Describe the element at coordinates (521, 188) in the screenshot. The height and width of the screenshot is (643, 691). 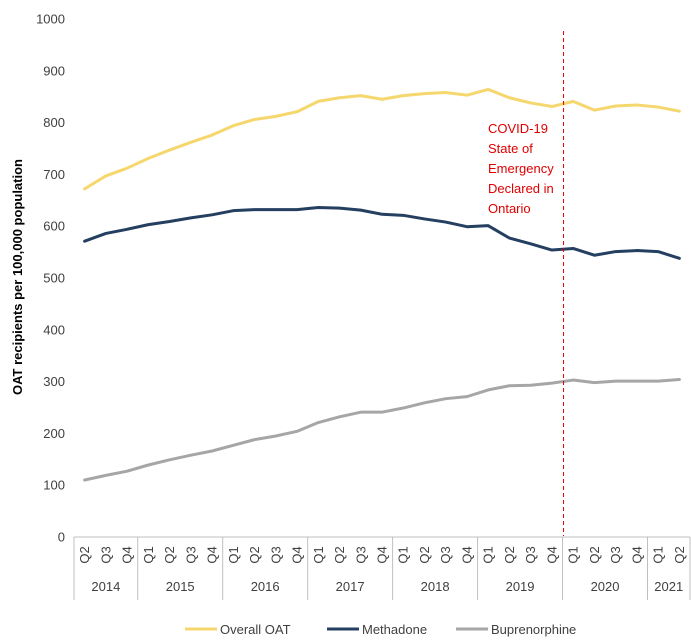
I see `annotation-line-3: Declared in` at that location.